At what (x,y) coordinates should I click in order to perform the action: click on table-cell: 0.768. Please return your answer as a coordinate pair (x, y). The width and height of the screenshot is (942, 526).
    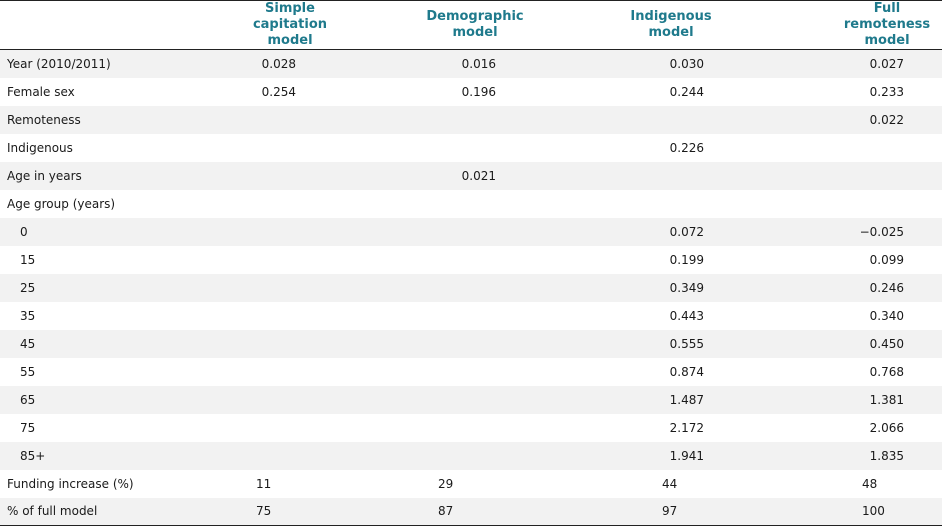
    Looking at the image, I should click on (886, 371).